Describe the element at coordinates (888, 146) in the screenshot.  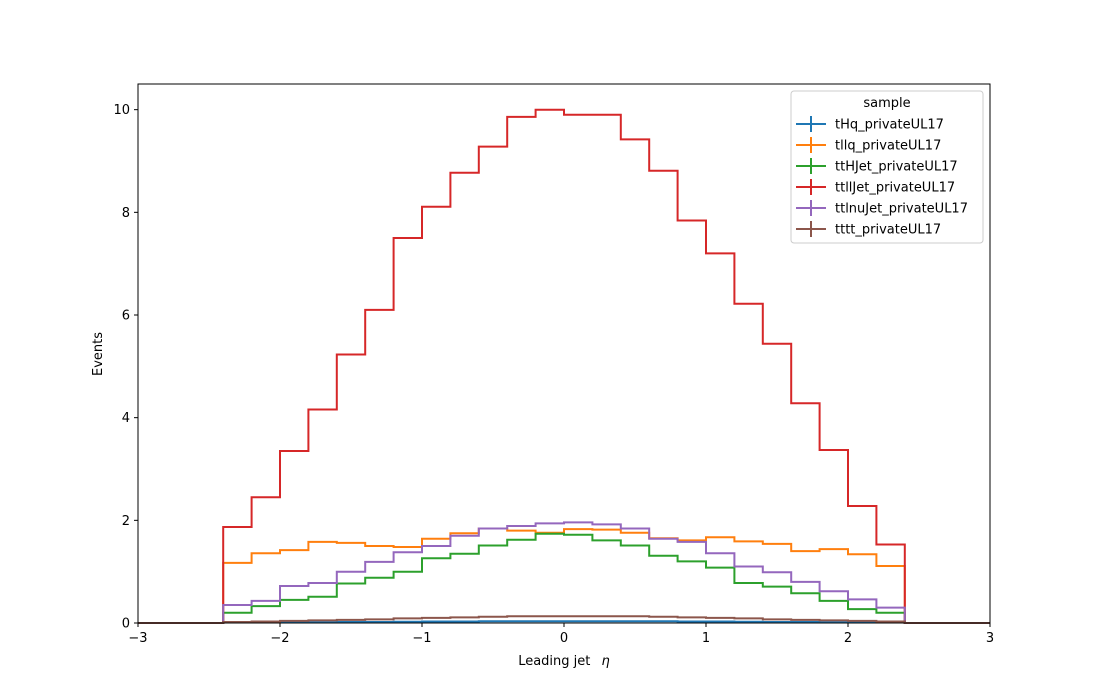
I see `legend-label: tllq_privateUL17` at that location.